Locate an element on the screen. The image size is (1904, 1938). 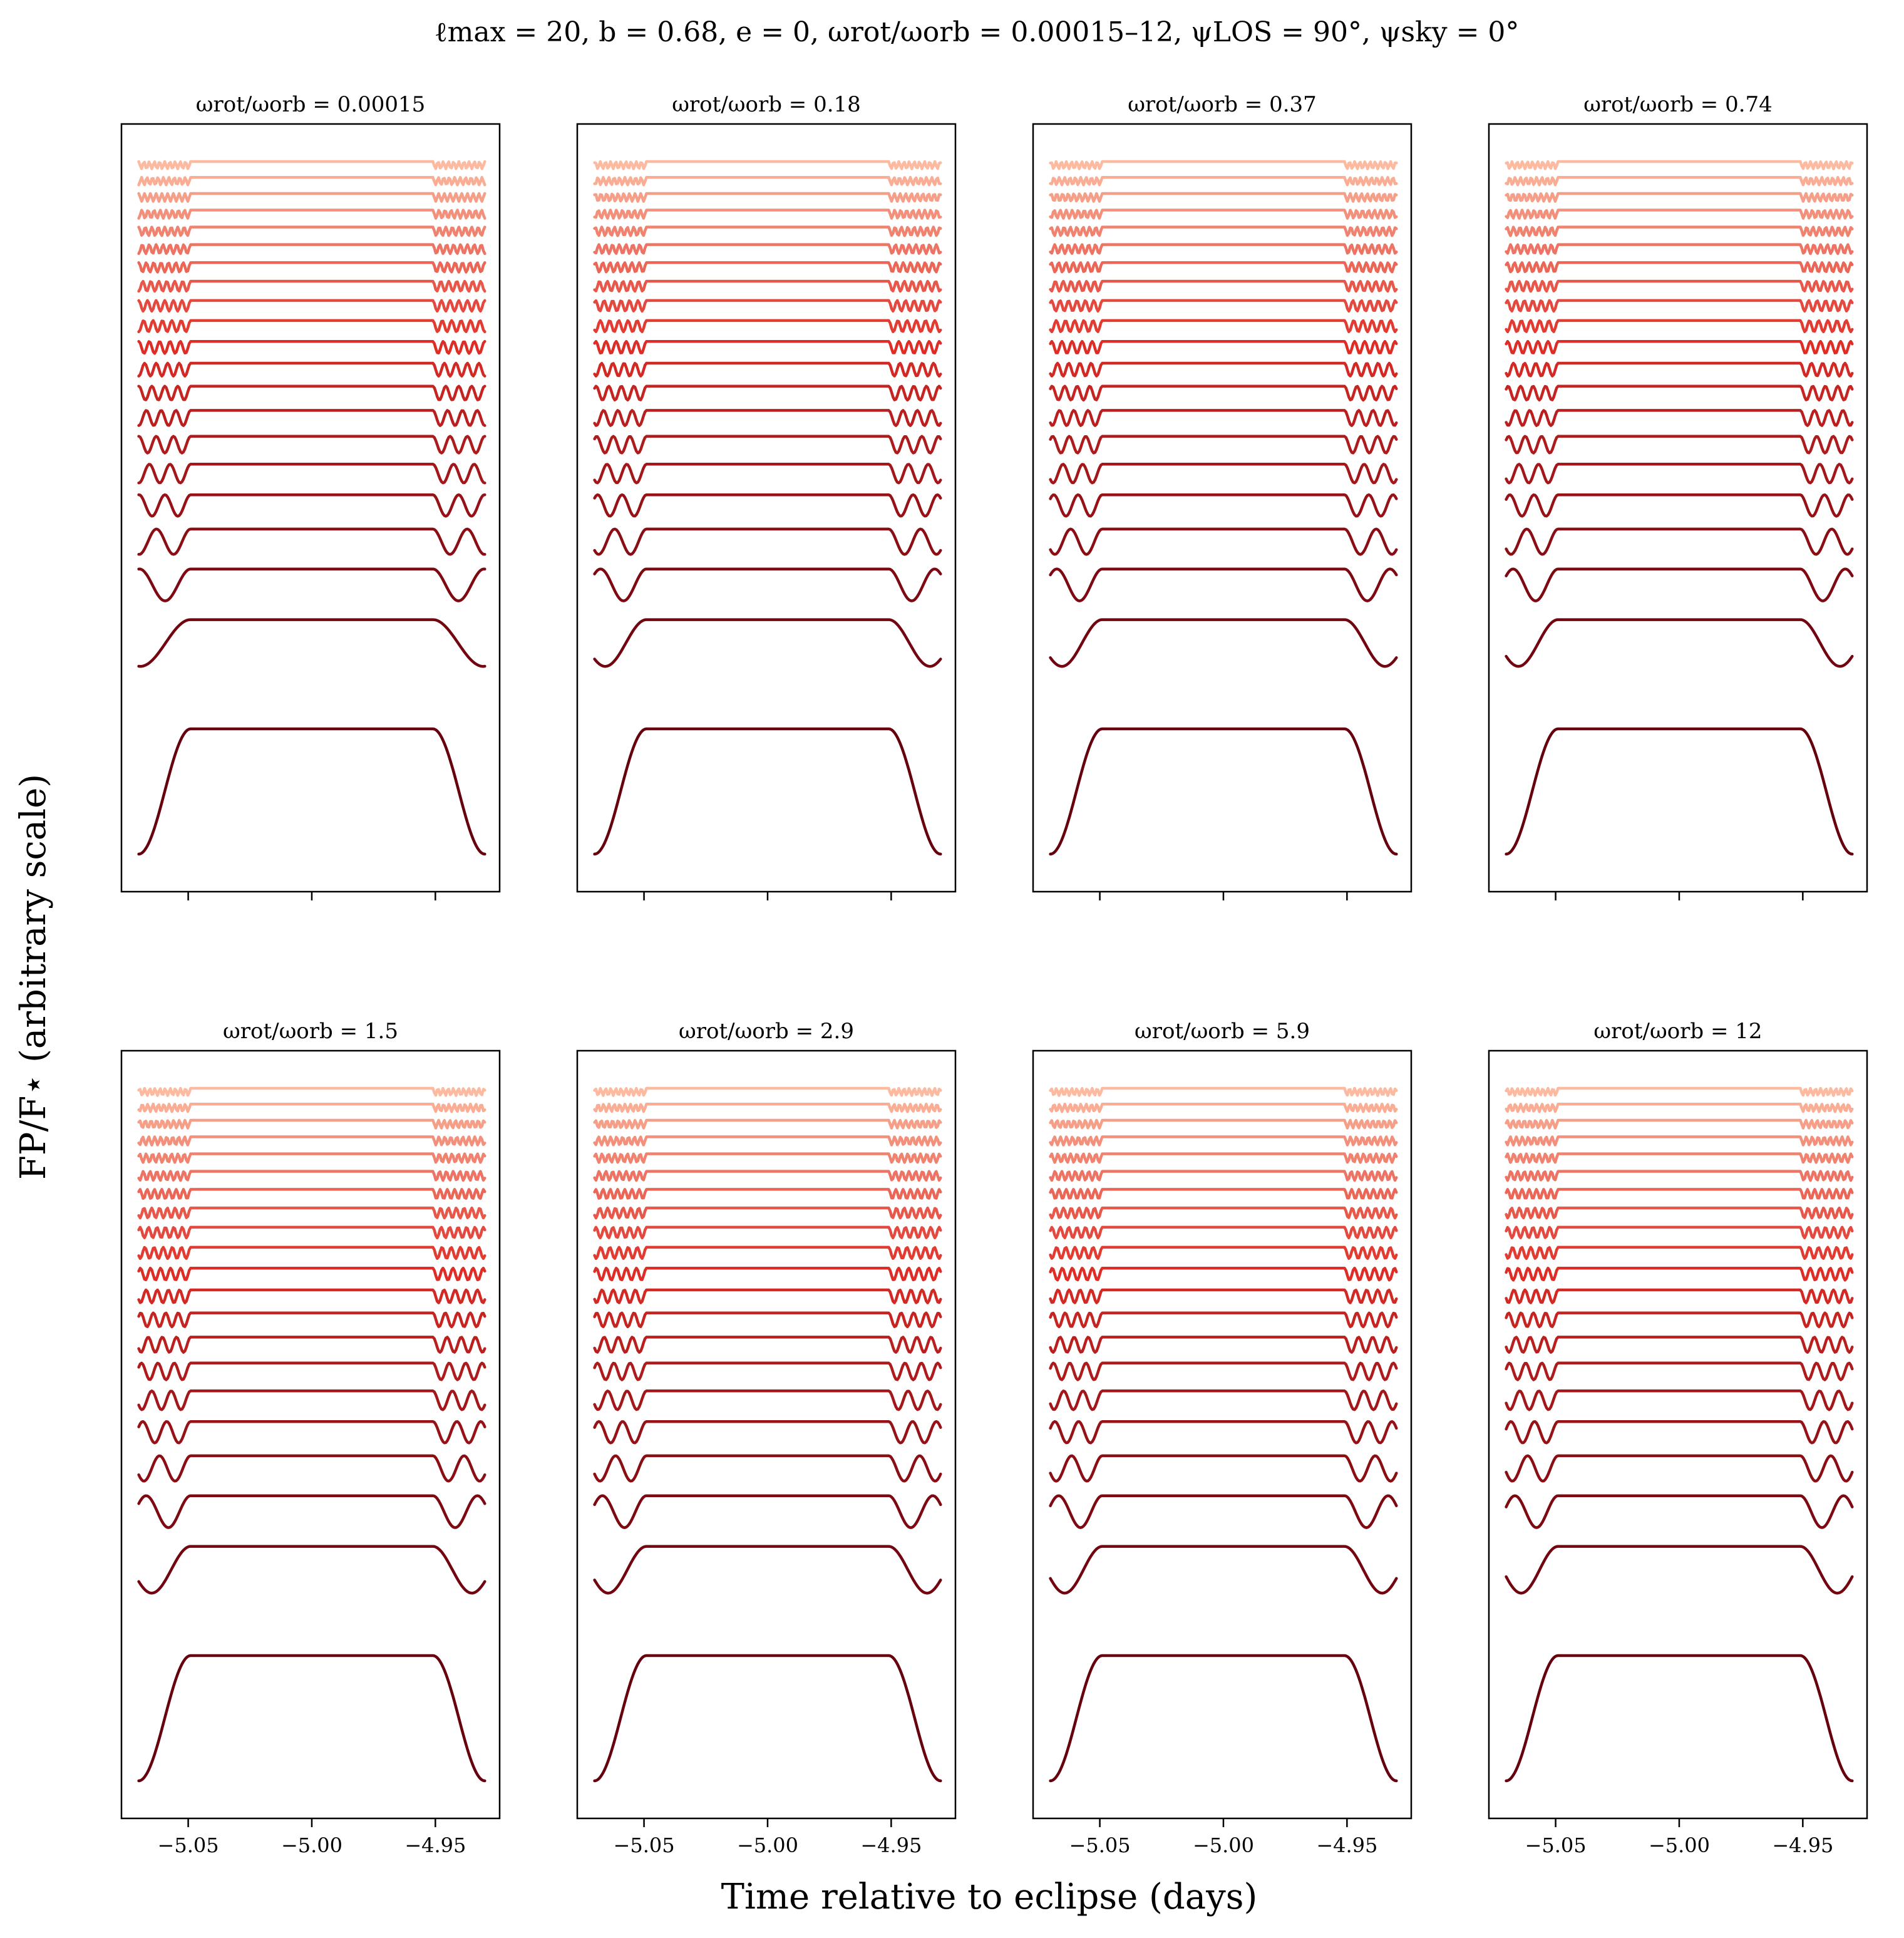
panel-2: ωrot/ωorb = 0.18 is located at coordinates (767, 496).